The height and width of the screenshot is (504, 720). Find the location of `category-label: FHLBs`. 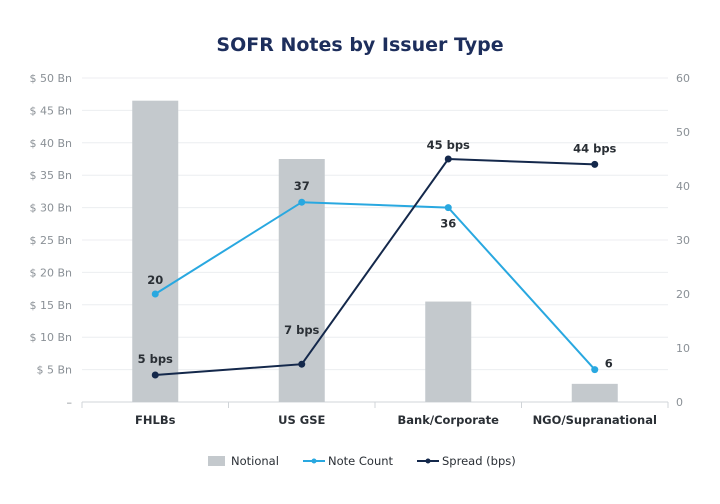

category-label: FHLBs is located at coordinates (155, 420).